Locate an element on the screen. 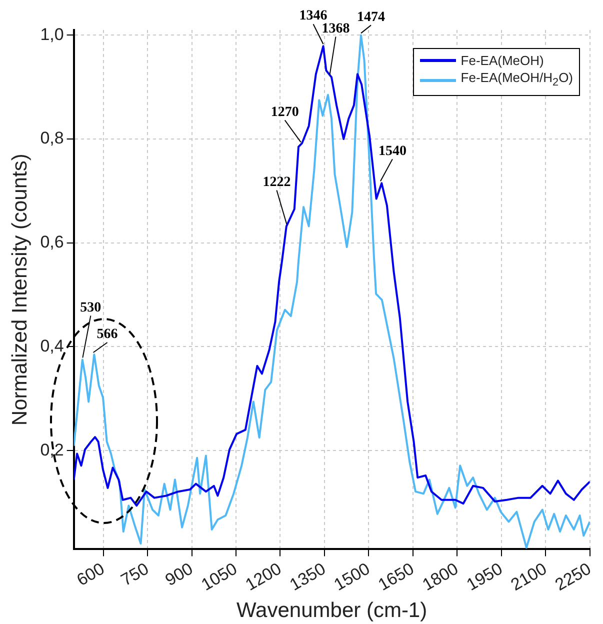 The width and height of the screenshot is (603, 624). annotation: 1346 is located at coordinates (313, 16).